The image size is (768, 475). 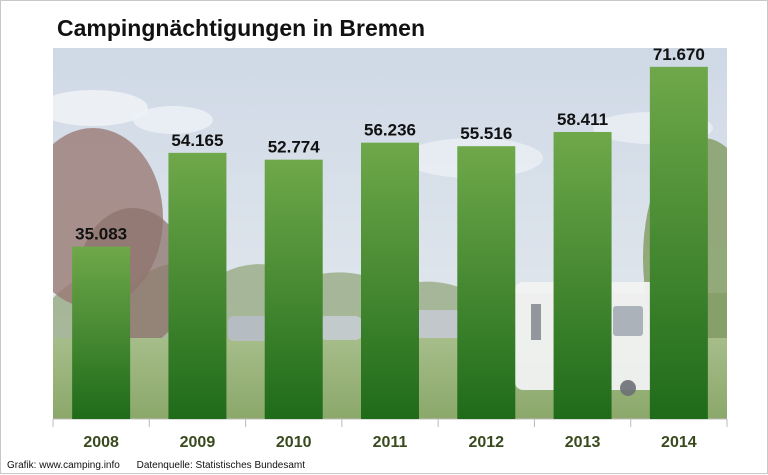 I want to click on data-label-2012: 55.516, so click(x=486, y=133).